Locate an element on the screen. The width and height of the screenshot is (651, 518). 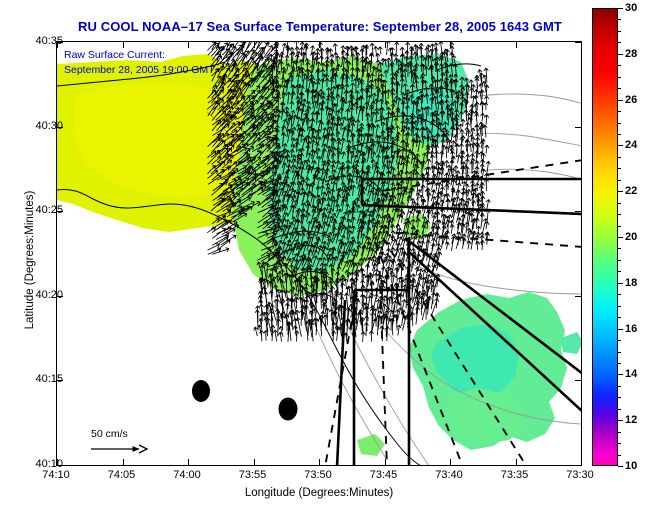
colorbar-tick-label: 18 is located at coordinates (631, 282).